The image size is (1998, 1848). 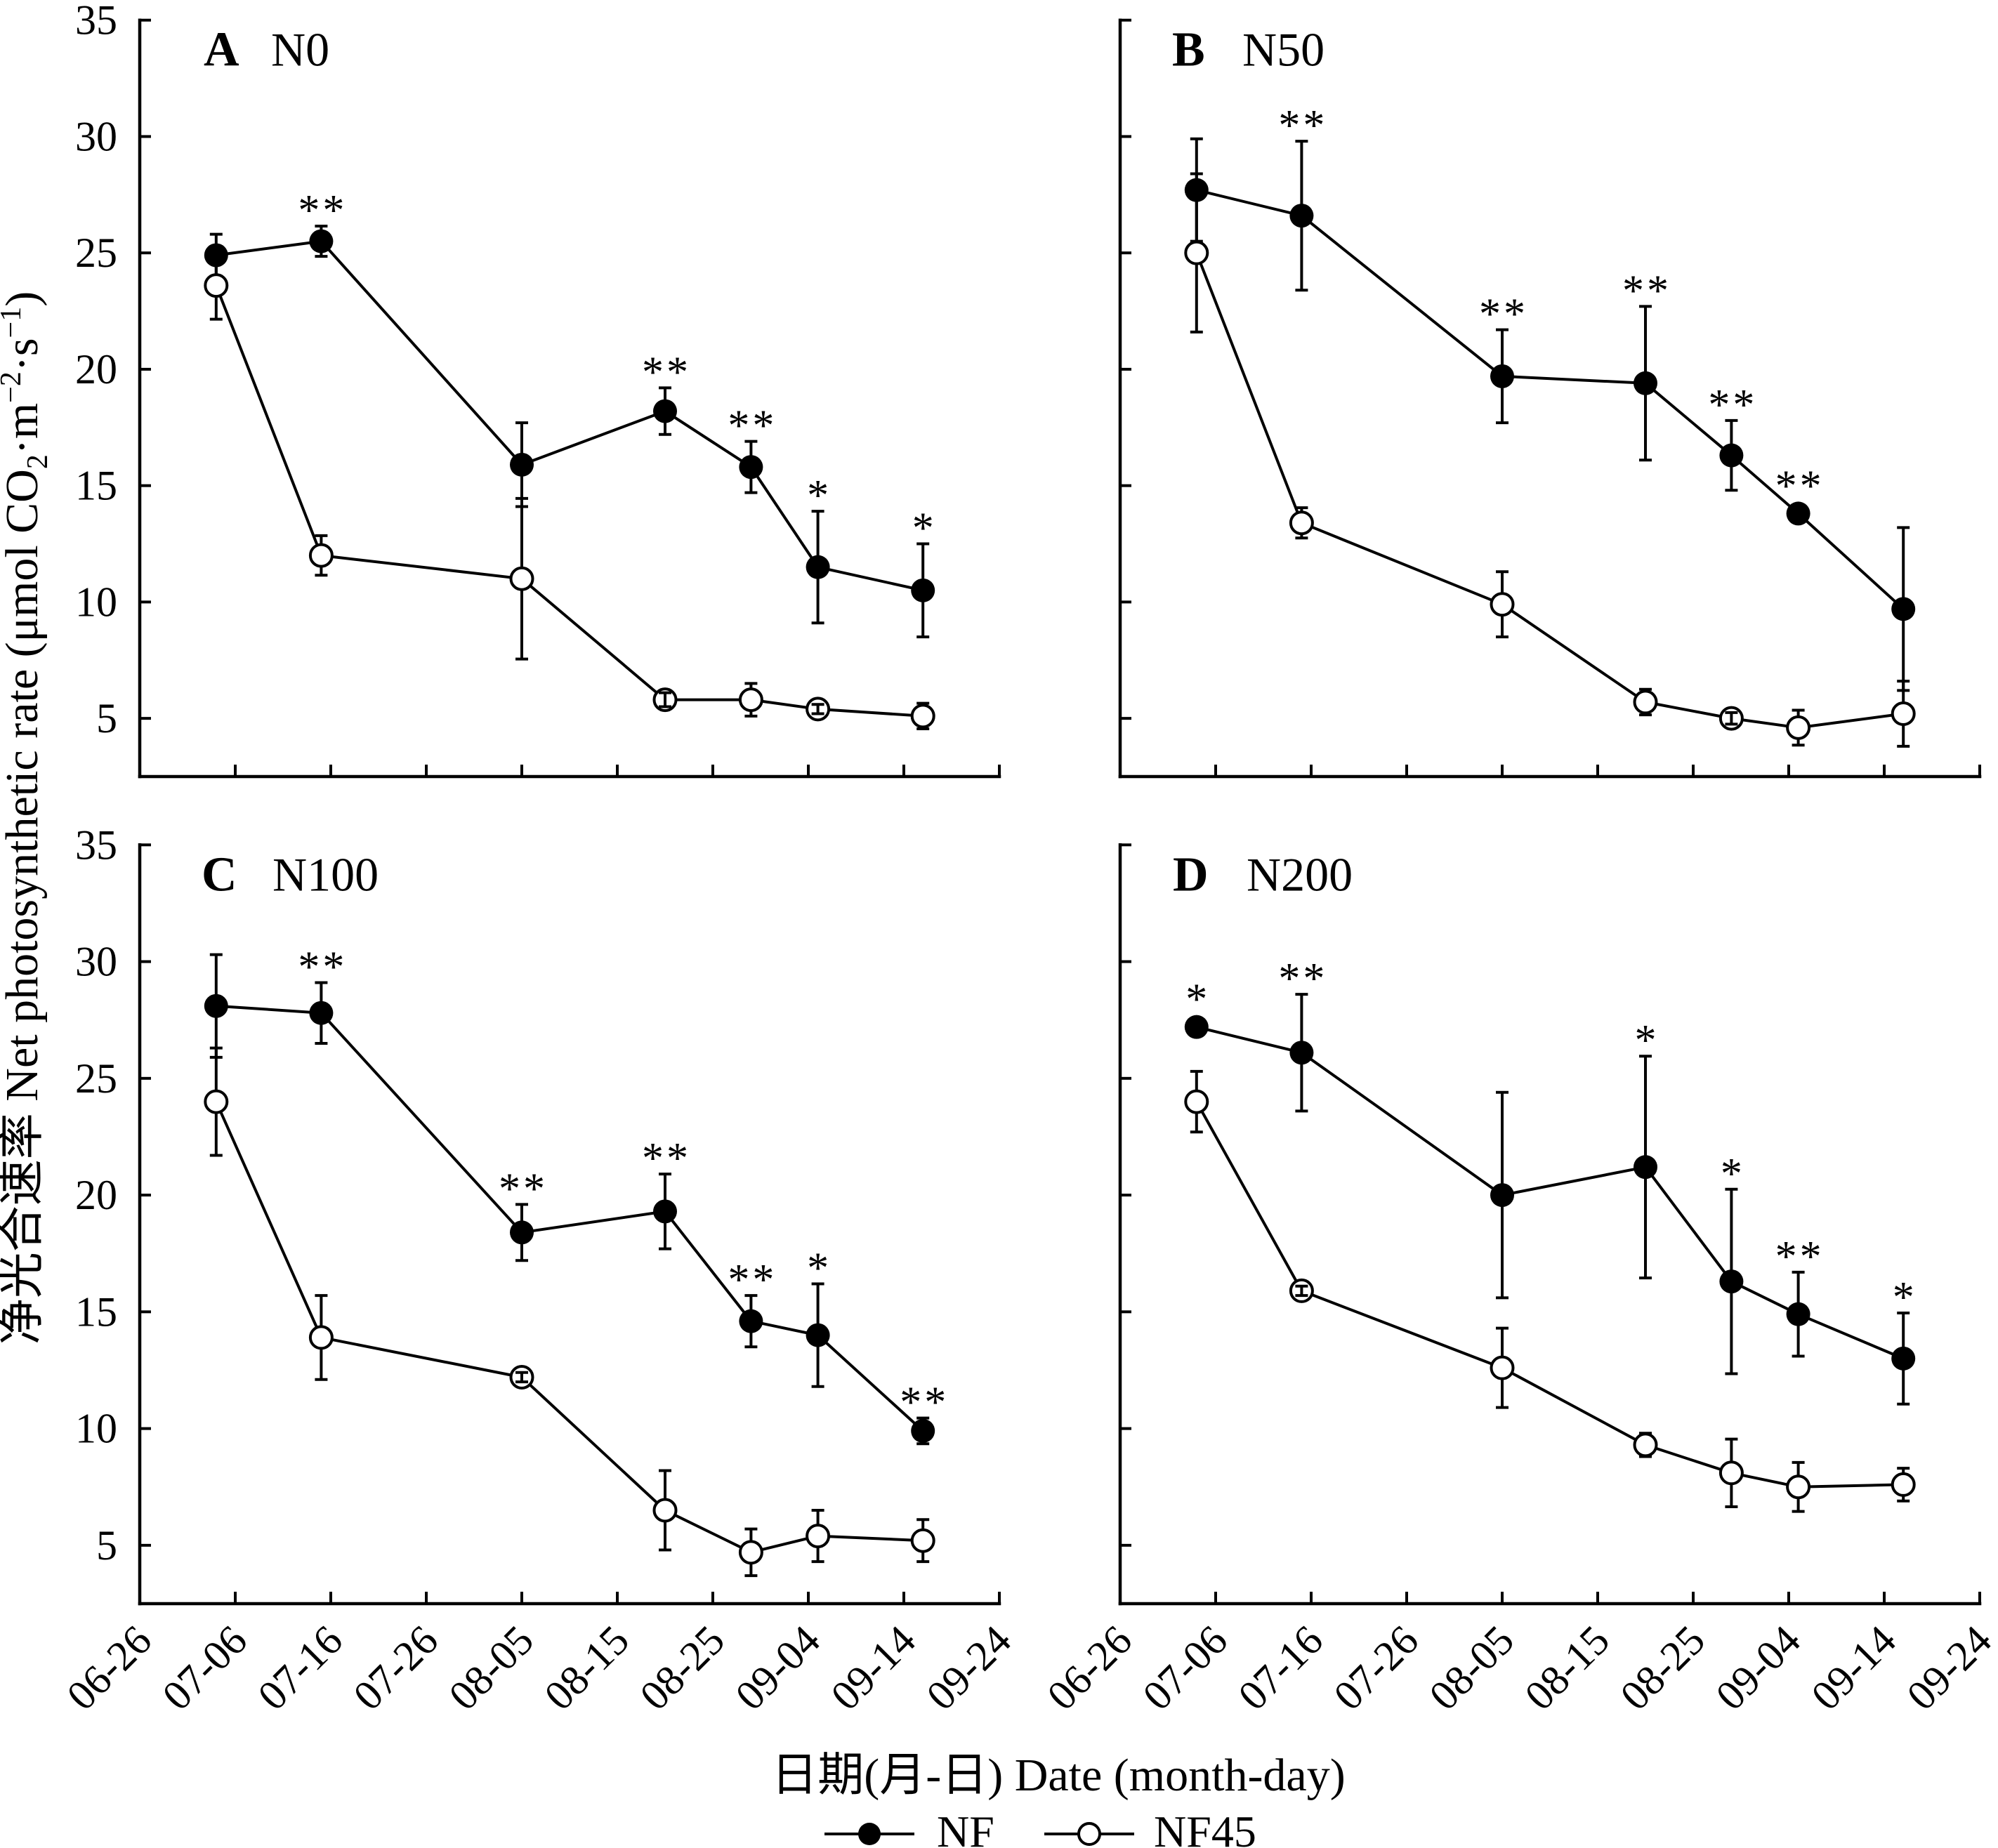 I want to click on panel-letter: A, so click(x=221, y=50).